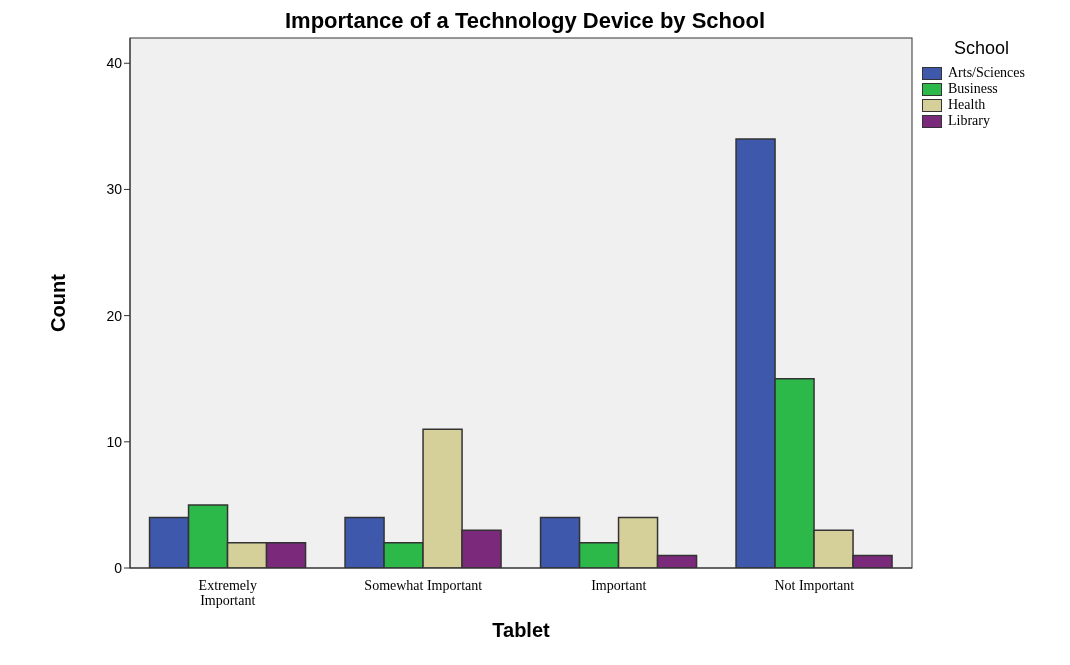  I want to click on y-tick-label: 30, so click(114, 189).